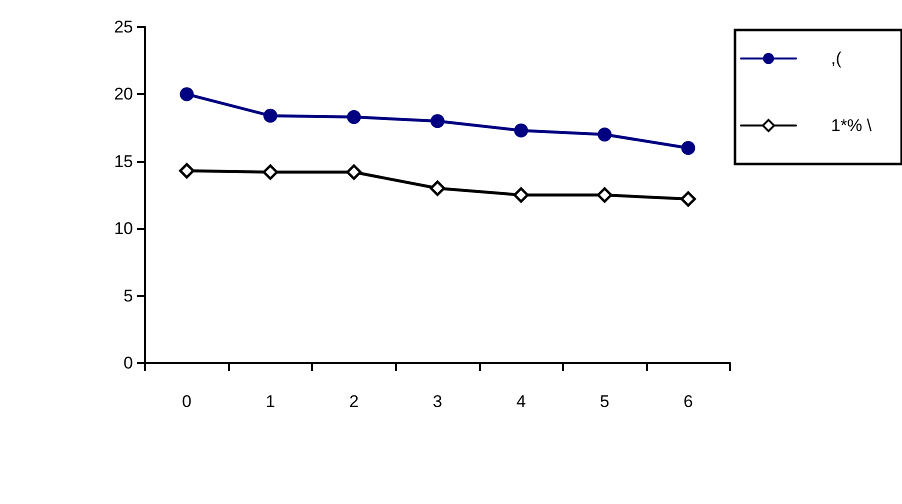  I want to click on y-tick-label: 10, so click(123, 228).